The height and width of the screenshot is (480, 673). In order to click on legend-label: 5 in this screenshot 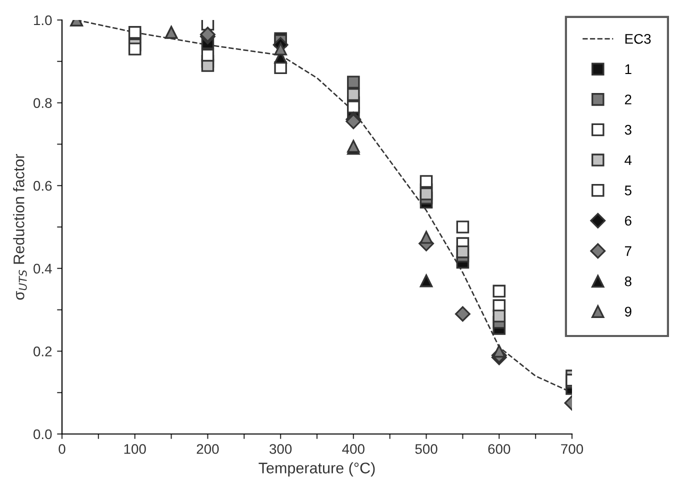, I will do `click(628, 191)`.